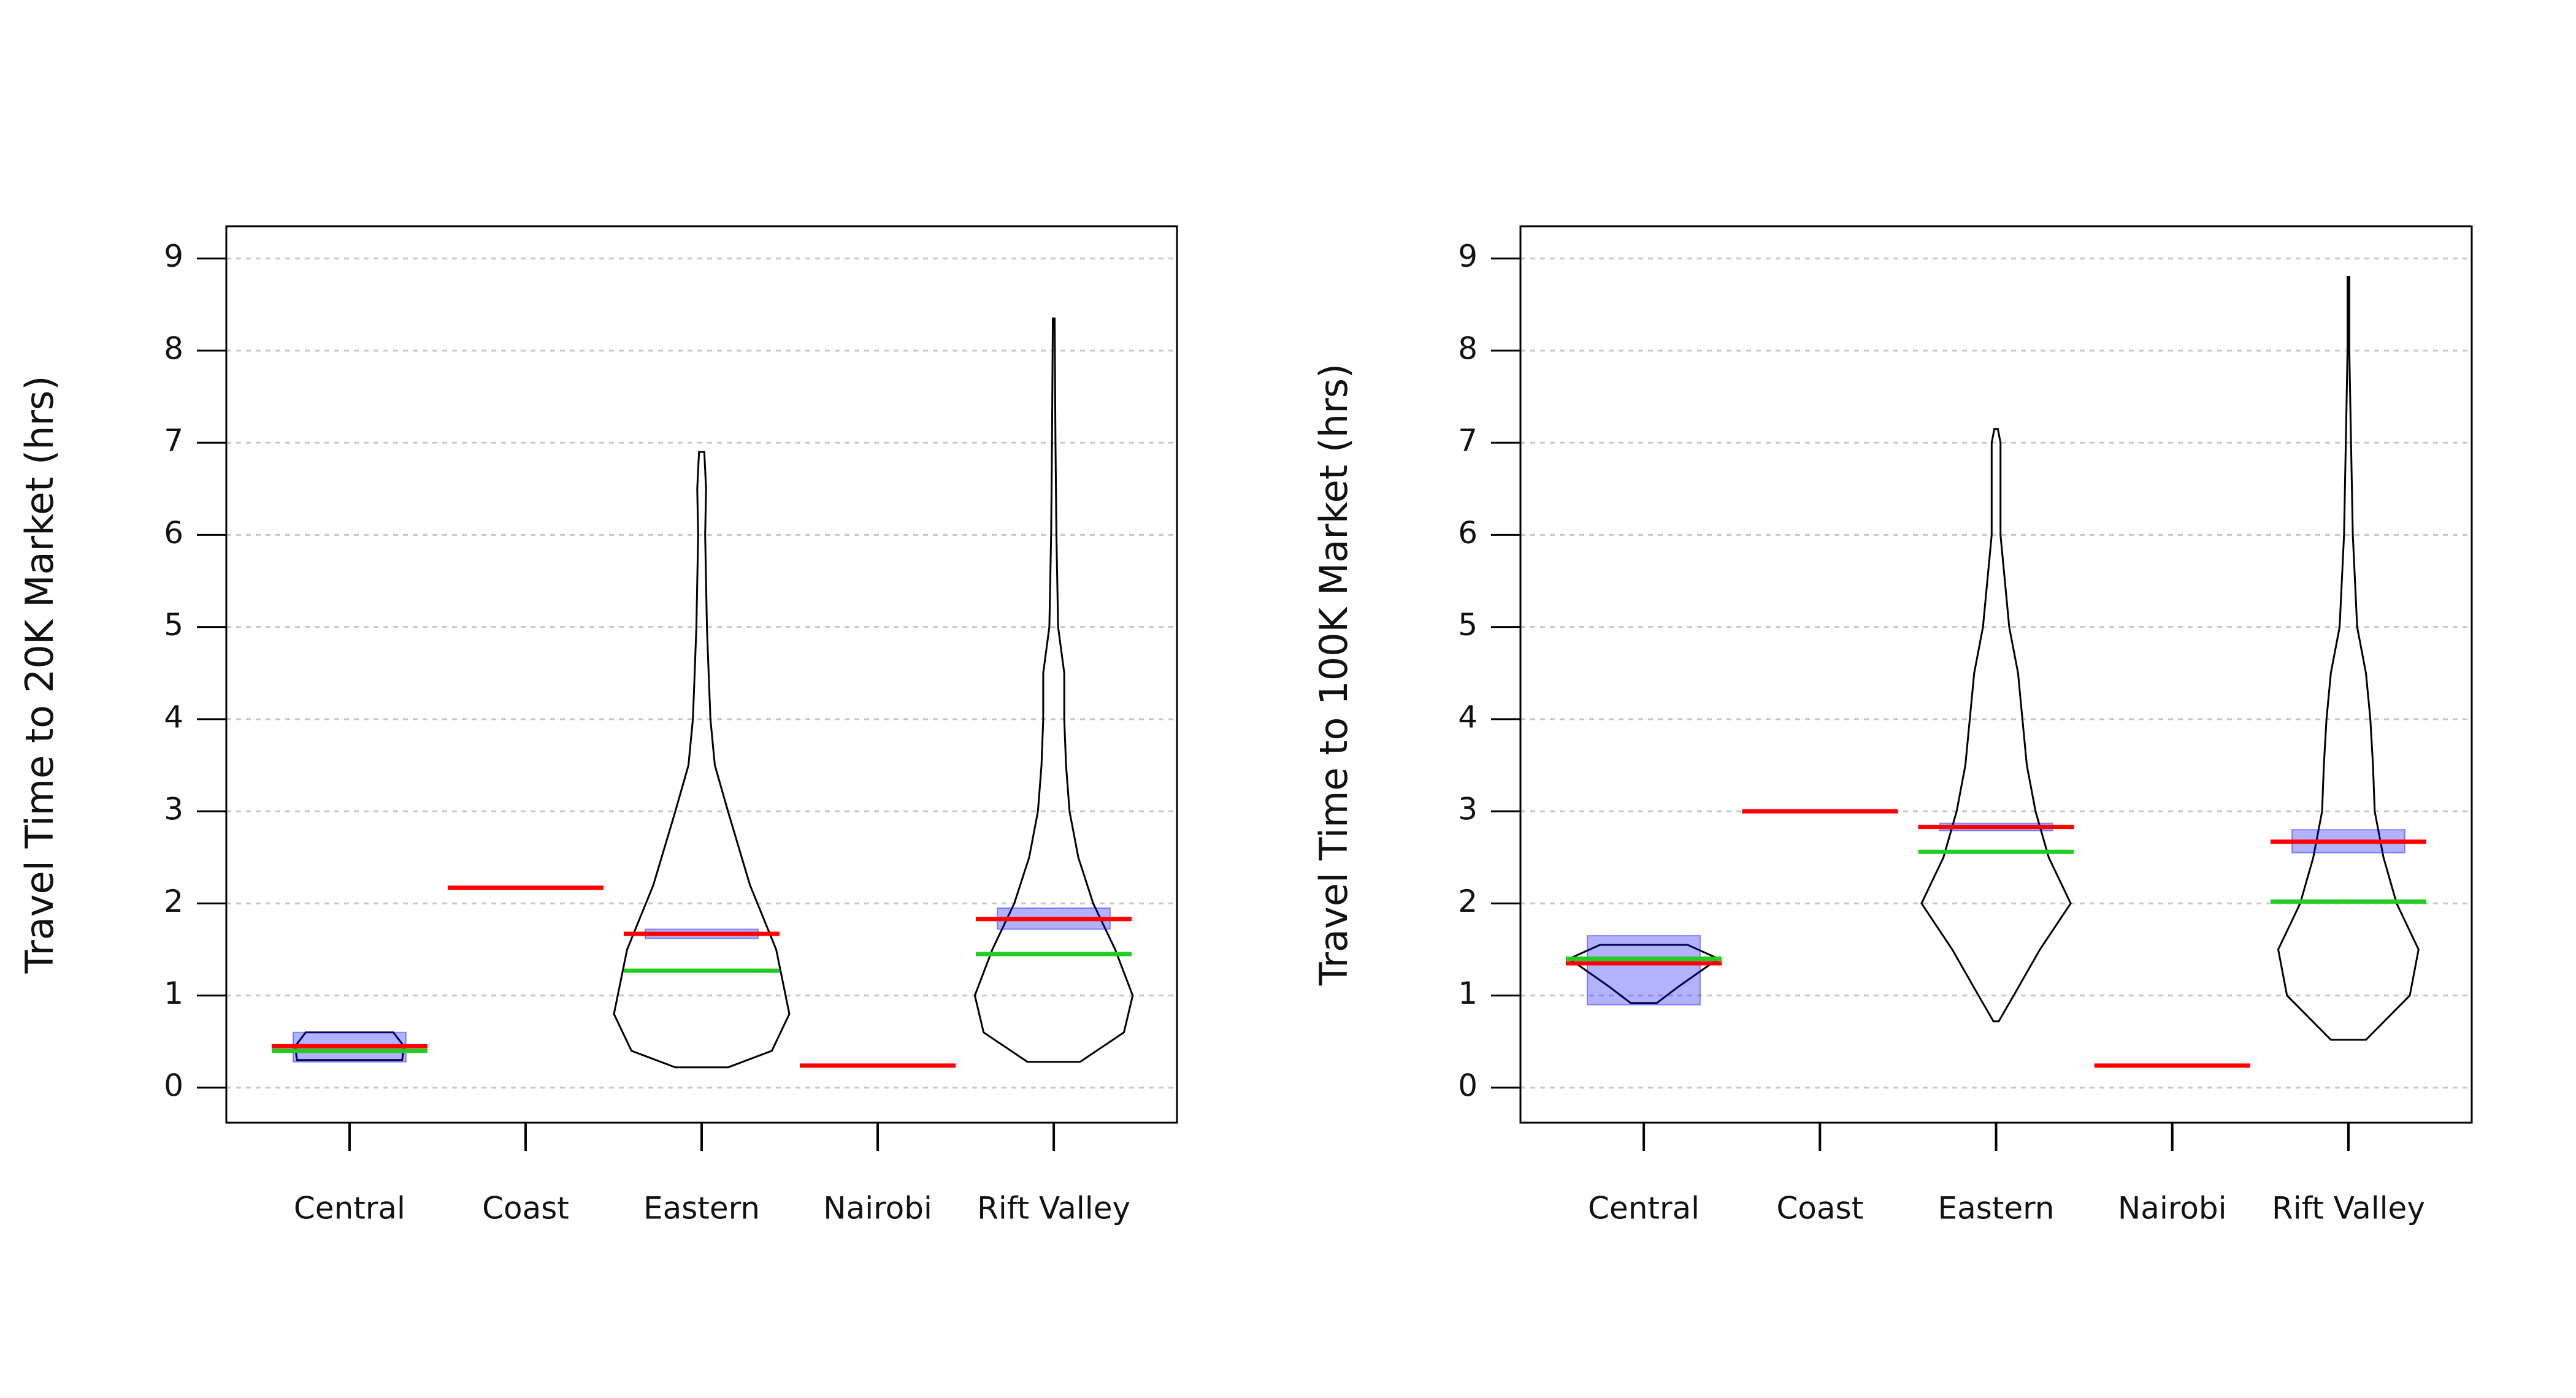 This screenshot has height=1398, width=2576. What do you see at coordinates (39, 675) in the screenshot?
I see `y-axis-label: Travel Time to 20K Market (hrs)` at bounding box center [39, 675].